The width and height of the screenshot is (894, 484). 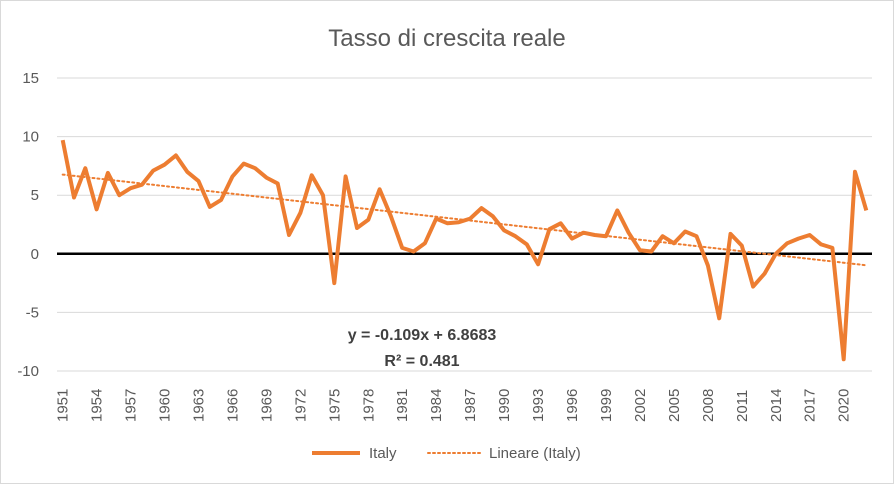 I want to click on x-tick-label: 1990, so click(x=504, y=405).